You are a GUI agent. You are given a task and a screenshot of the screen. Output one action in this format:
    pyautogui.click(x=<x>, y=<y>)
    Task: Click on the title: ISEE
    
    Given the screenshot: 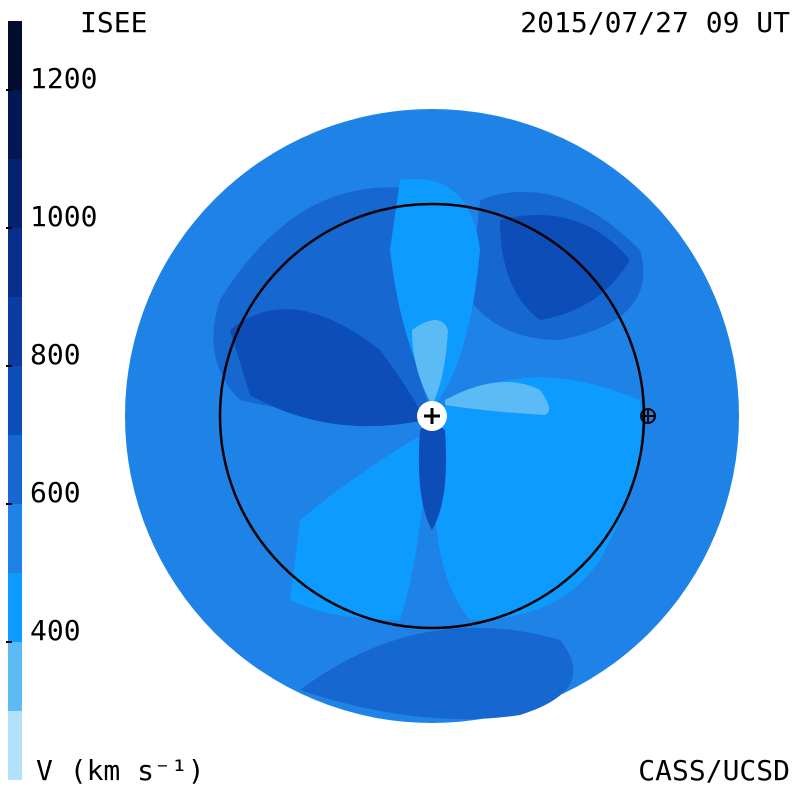 What is the action you would take?
    pyautogui.click(x=113, y=22)
    